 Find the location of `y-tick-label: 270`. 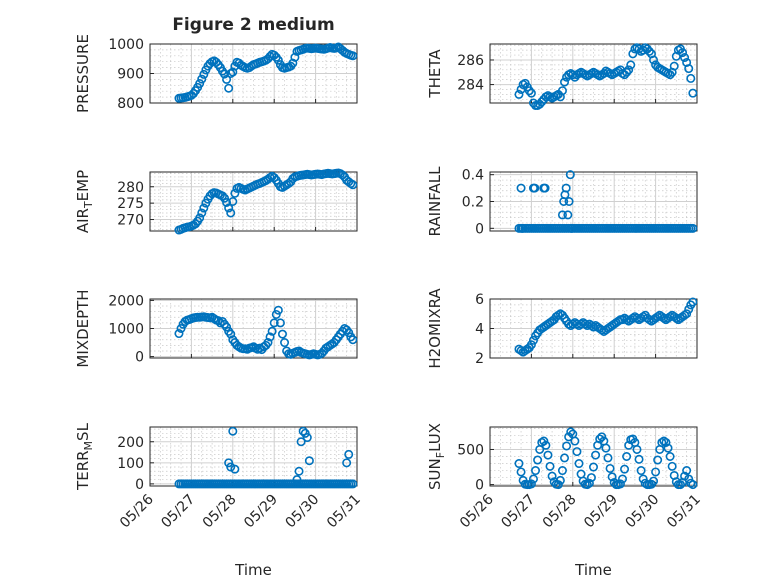

y-tick-label: 270 is located at coordinates (130, 221).